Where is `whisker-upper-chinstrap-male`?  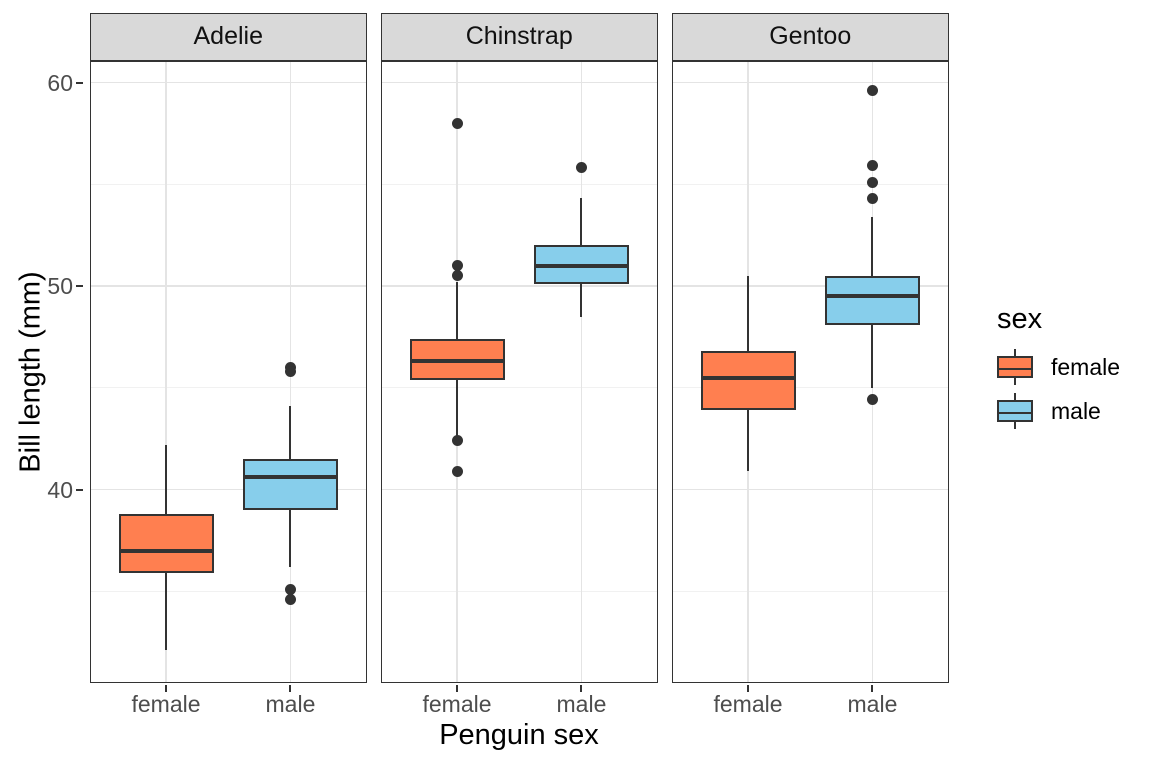 whisker-upper-chinstrap-male is located at coordinates (581, 222).